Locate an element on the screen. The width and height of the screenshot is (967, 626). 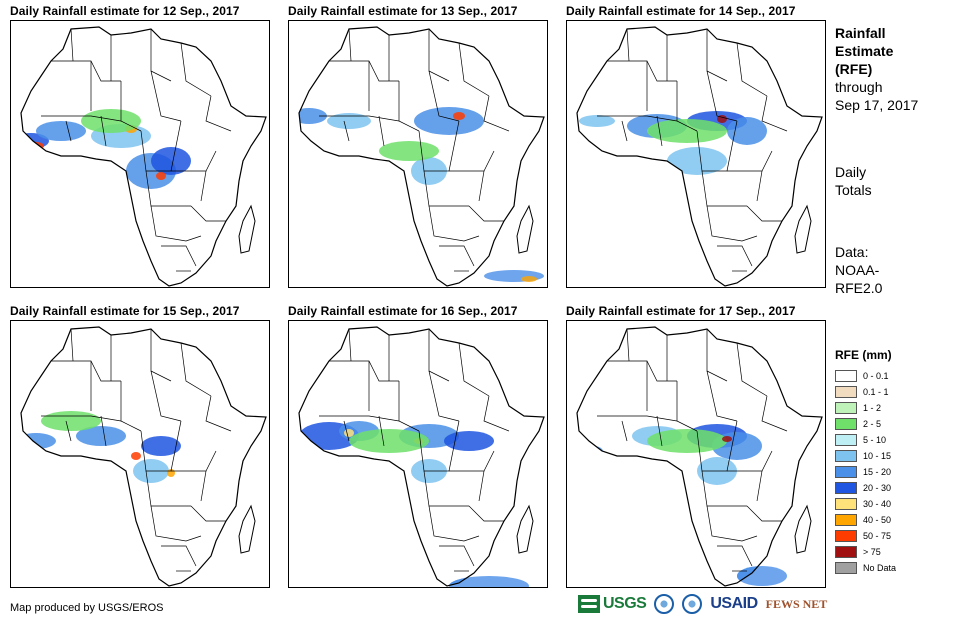
through-label: through is located at coordinates (859, 87).